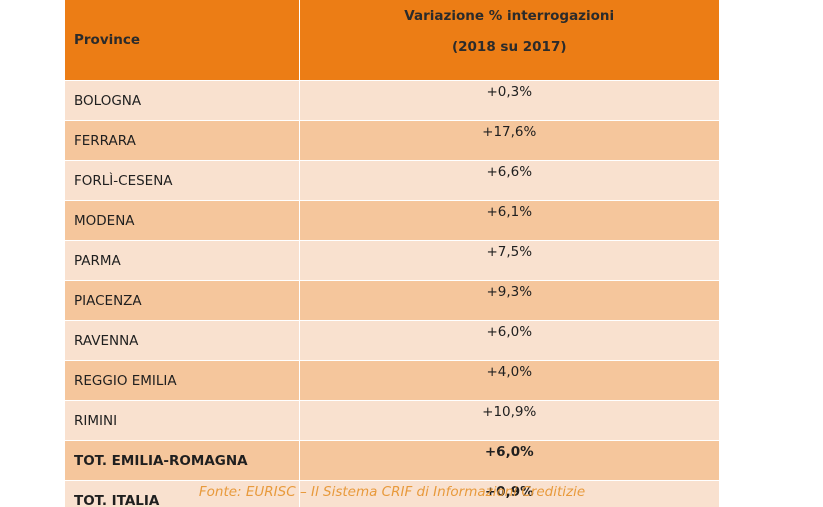 This screenshot has width=823, height=507. Describe the element at coordinates (182, 40) in the screenshot. I see `province-column-header: Province` at that location.